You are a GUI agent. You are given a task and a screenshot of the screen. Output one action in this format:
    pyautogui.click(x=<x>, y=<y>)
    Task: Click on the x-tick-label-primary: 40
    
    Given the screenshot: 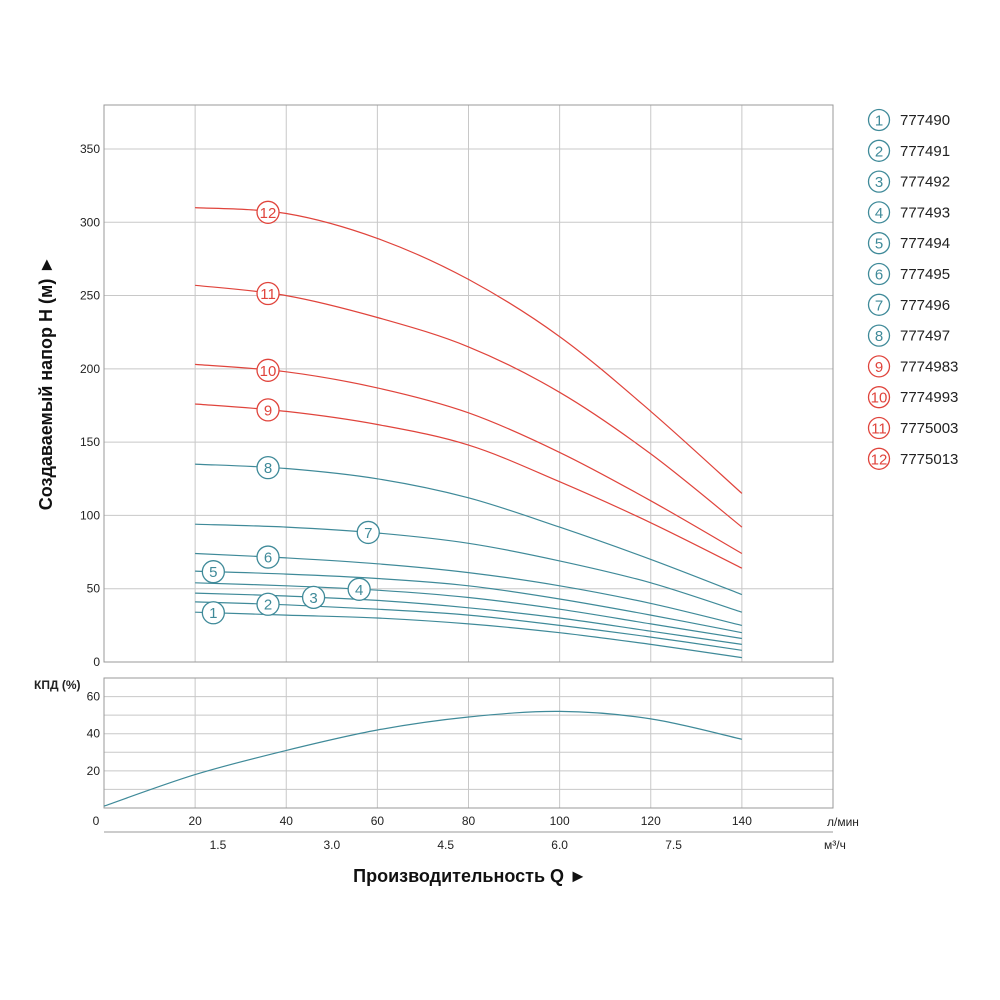 What is the action you would take?
    pyautogui.click(x=287, y=821)
    